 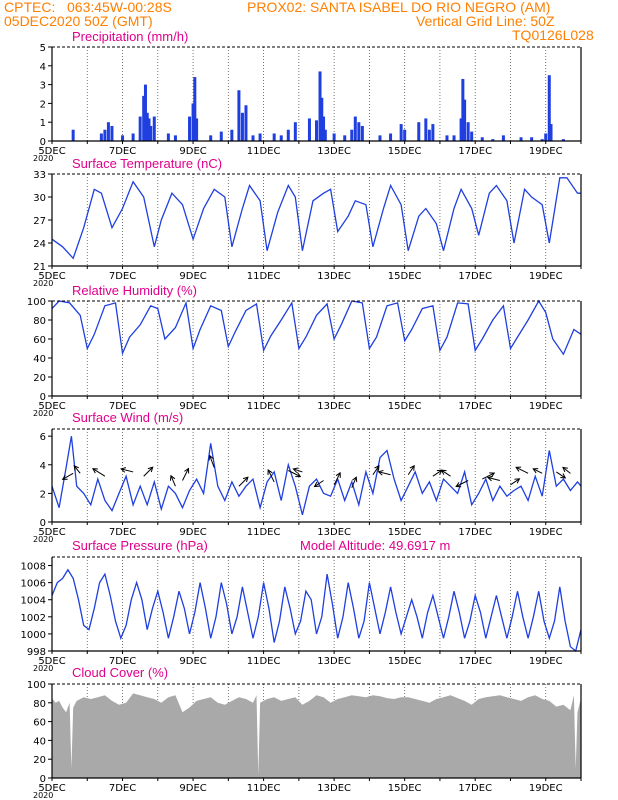 What do you see at coordinates (130, 36) in the screenshot?
I see `precip-title: Precipitation (mm/h)` at bounding box center [130, 36].